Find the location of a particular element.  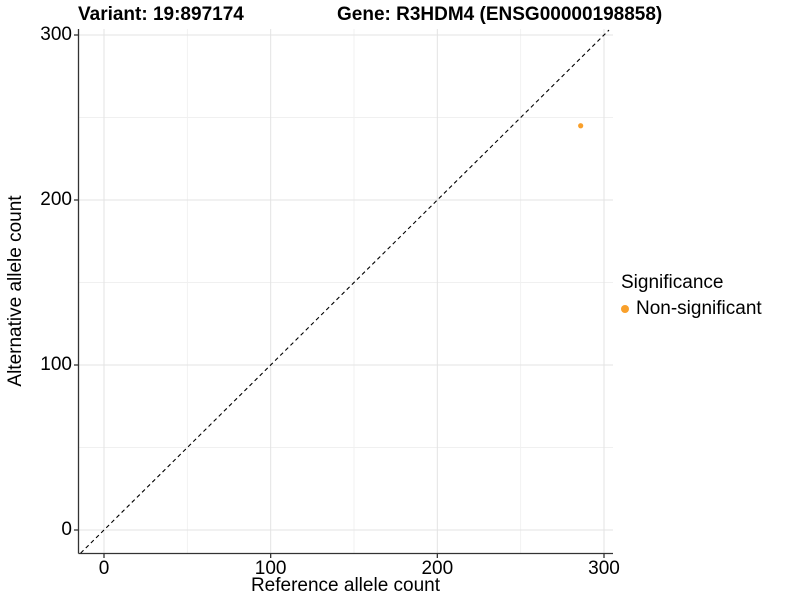

x-tick-label: 200 is located at coordinates (437, 568).